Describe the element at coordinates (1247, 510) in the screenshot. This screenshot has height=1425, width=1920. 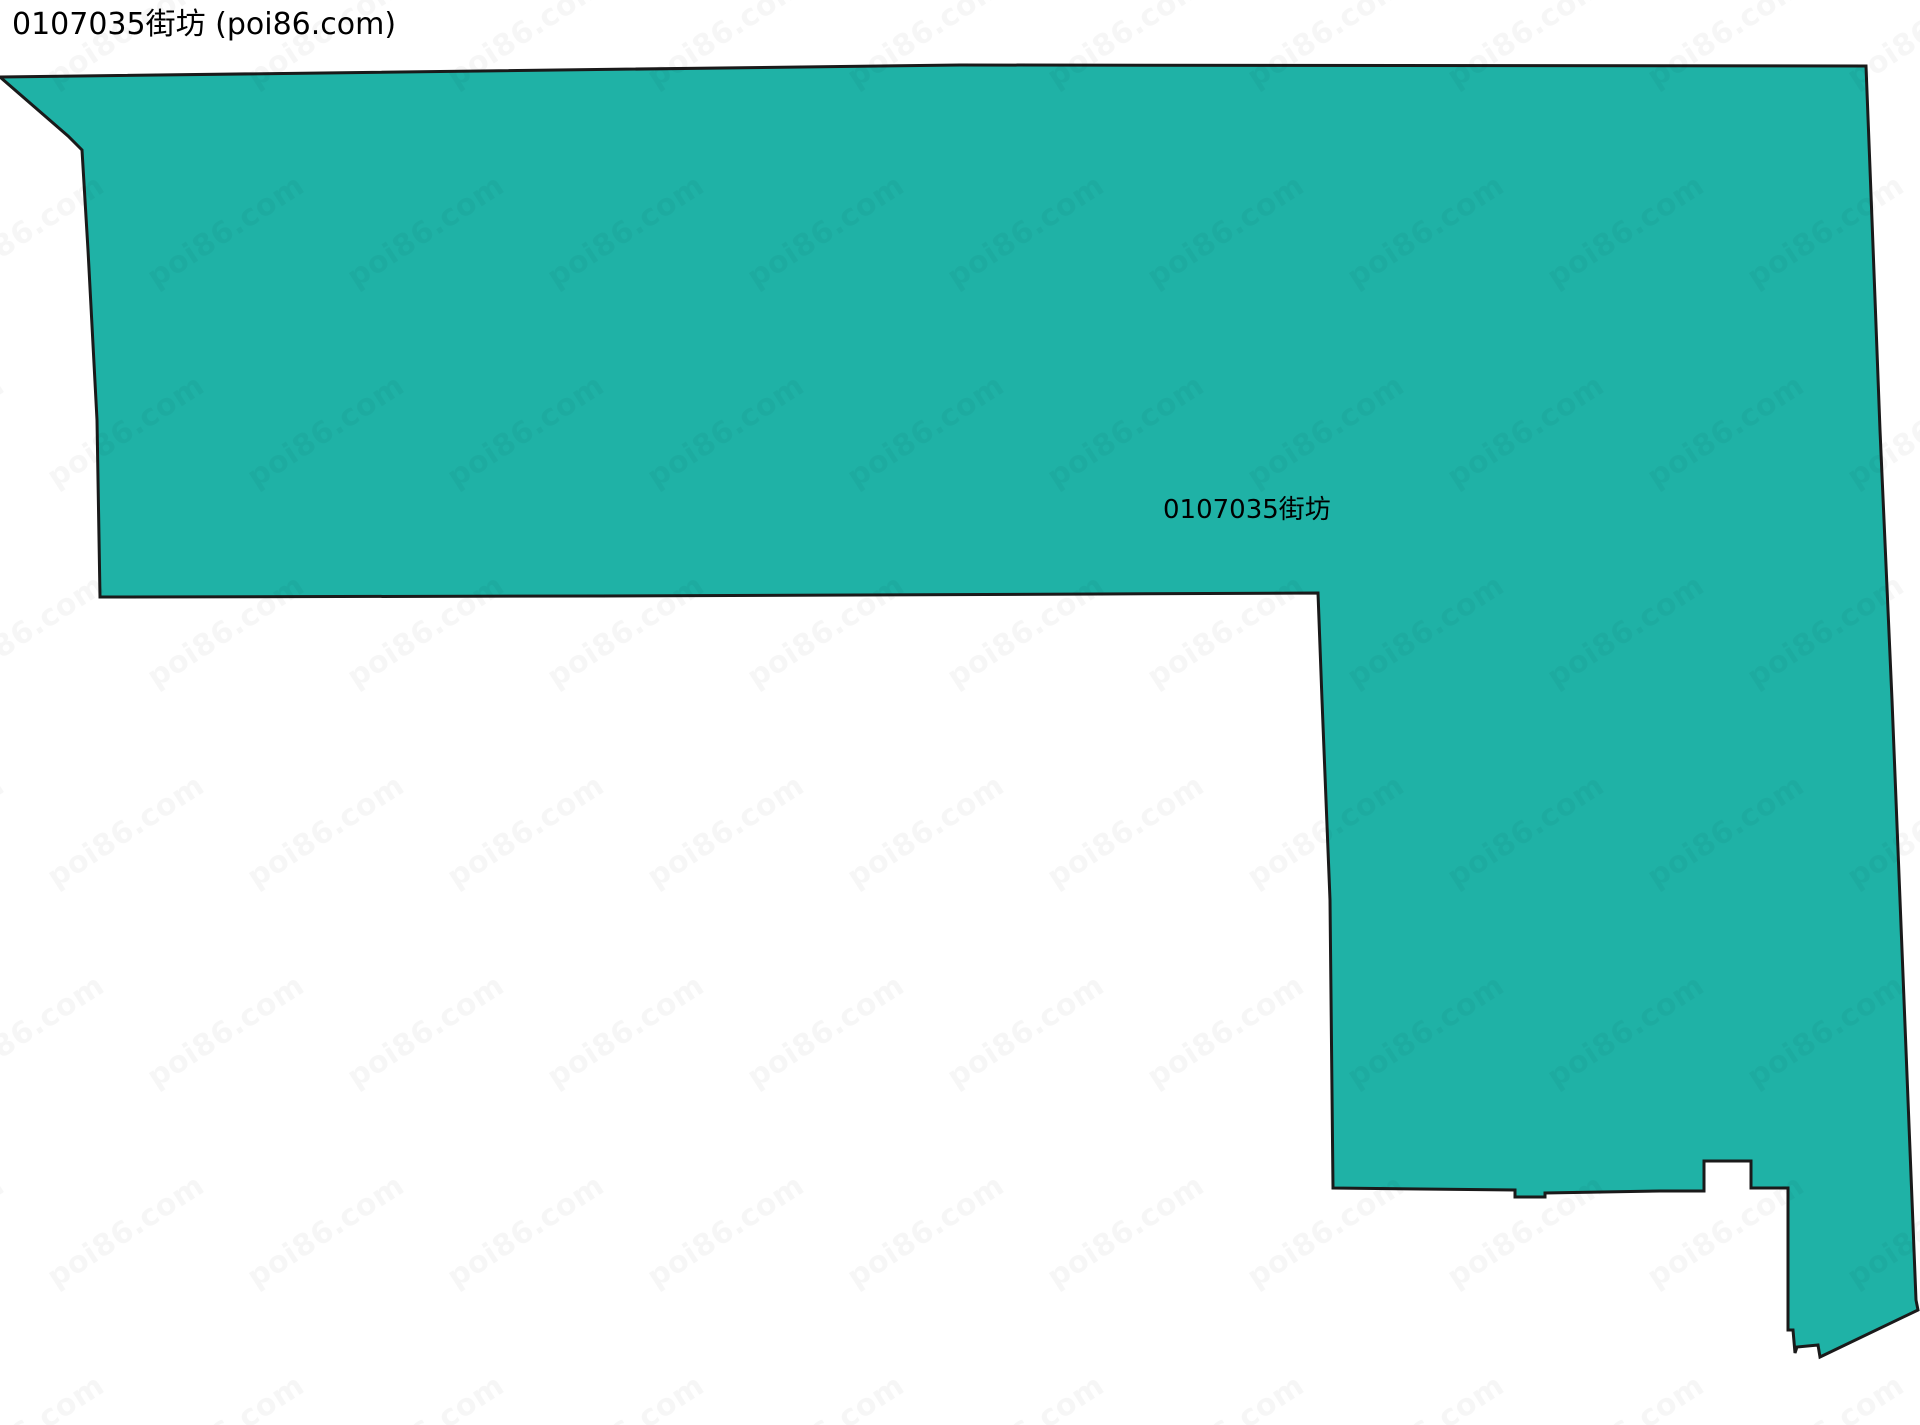
I see `region-name-label: 0107035街坊` at that location.